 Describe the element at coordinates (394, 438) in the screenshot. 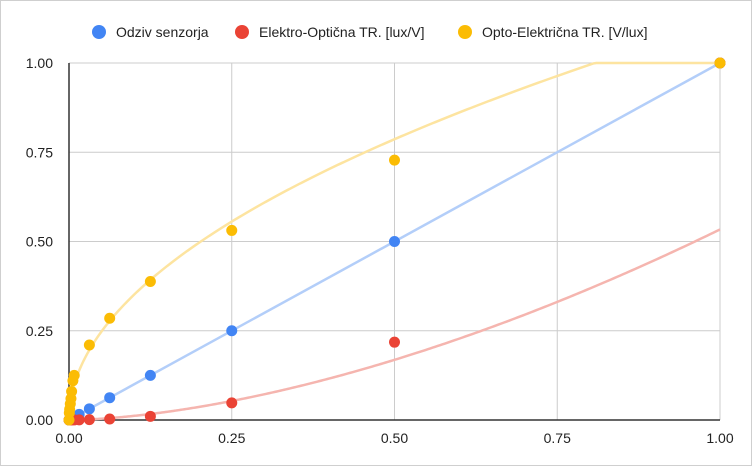

I see `x-tick-label: 0.50` at that location.